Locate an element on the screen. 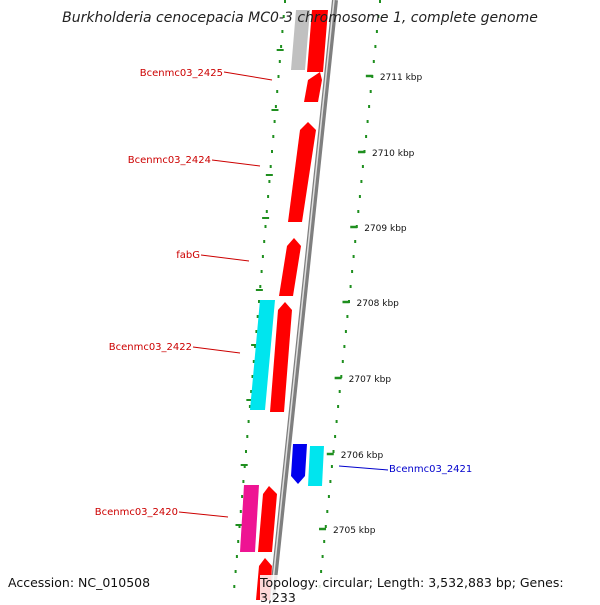  gene-feature-fabG is located at coordinates (290, 267).